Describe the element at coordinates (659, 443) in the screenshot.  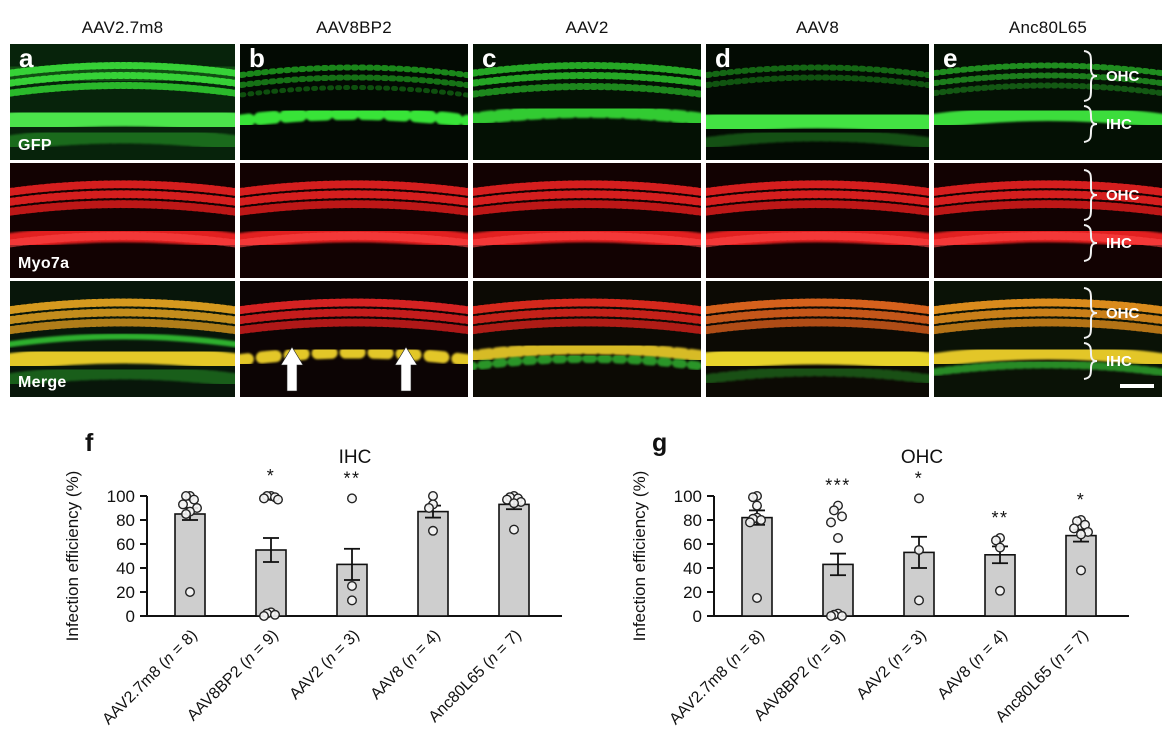
I see `panel-letter: g` at that location.